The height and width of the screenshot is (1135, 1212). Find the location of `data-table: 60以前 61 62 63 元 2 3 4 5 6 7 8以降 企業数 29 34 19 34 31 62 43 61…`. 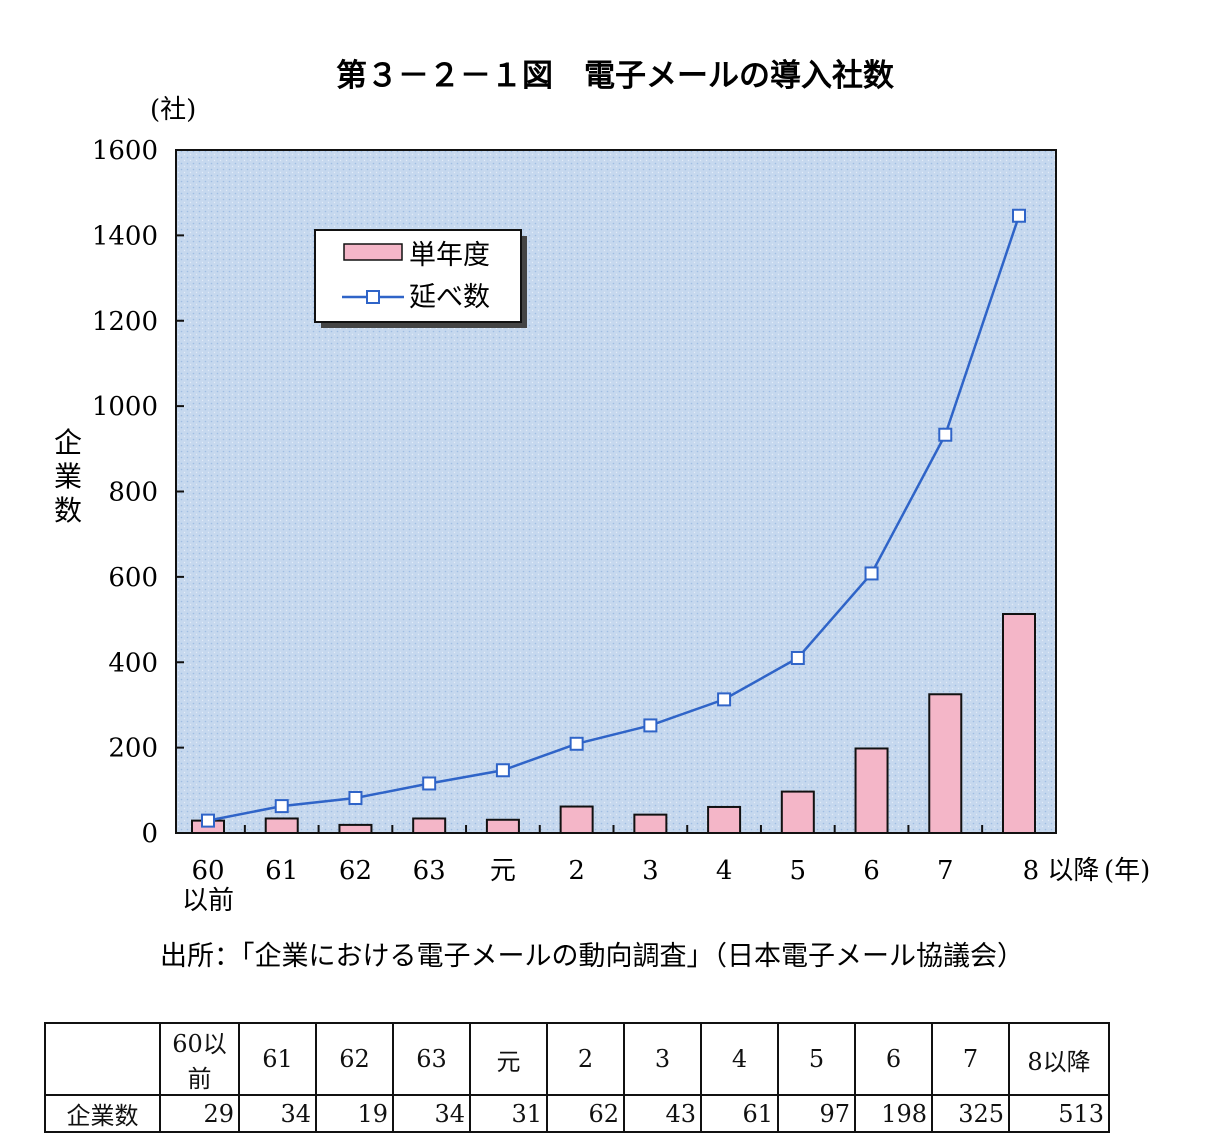

data-table: 60以前 61 62 63 元 2 3 4 5 6 7 8以降 企業数 29 34 19 34 31 62 43 61… is located at coordinates (577, 1077).